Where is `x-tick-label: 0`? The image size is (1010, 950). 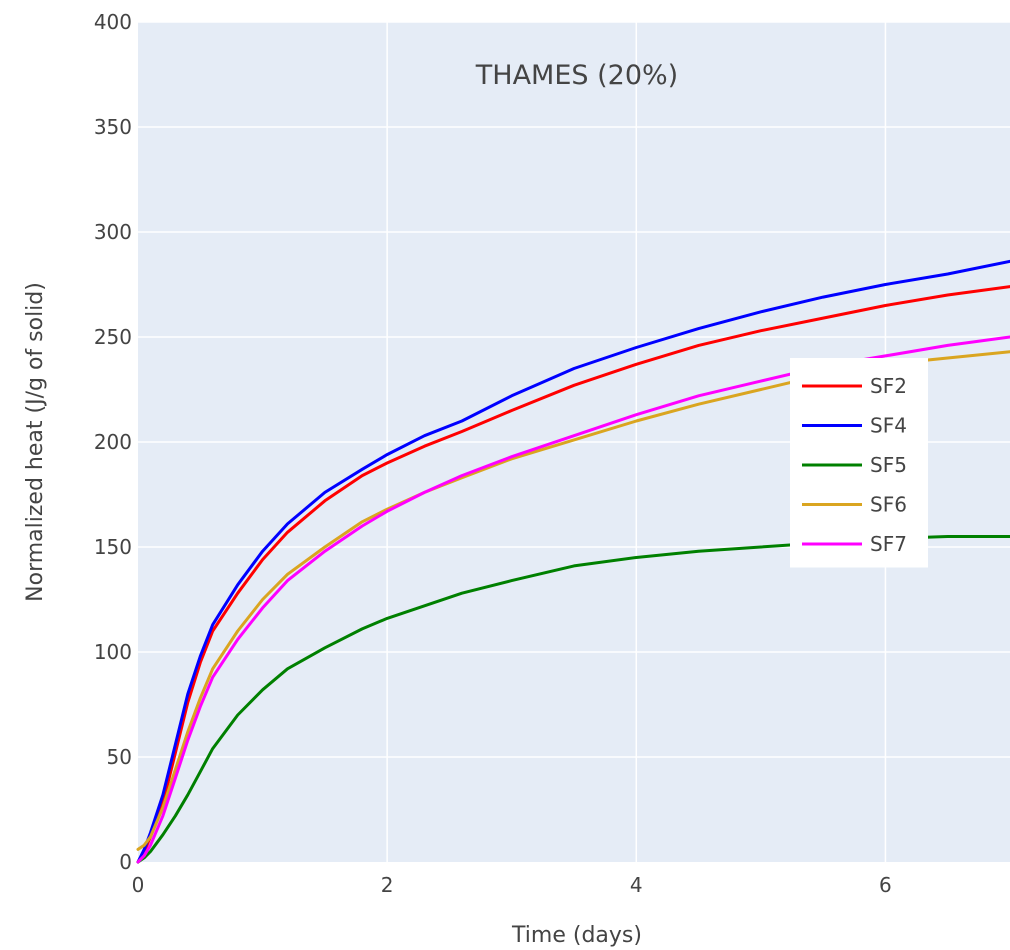
x-tick-label: 0 is located at coordinates (138, 885).